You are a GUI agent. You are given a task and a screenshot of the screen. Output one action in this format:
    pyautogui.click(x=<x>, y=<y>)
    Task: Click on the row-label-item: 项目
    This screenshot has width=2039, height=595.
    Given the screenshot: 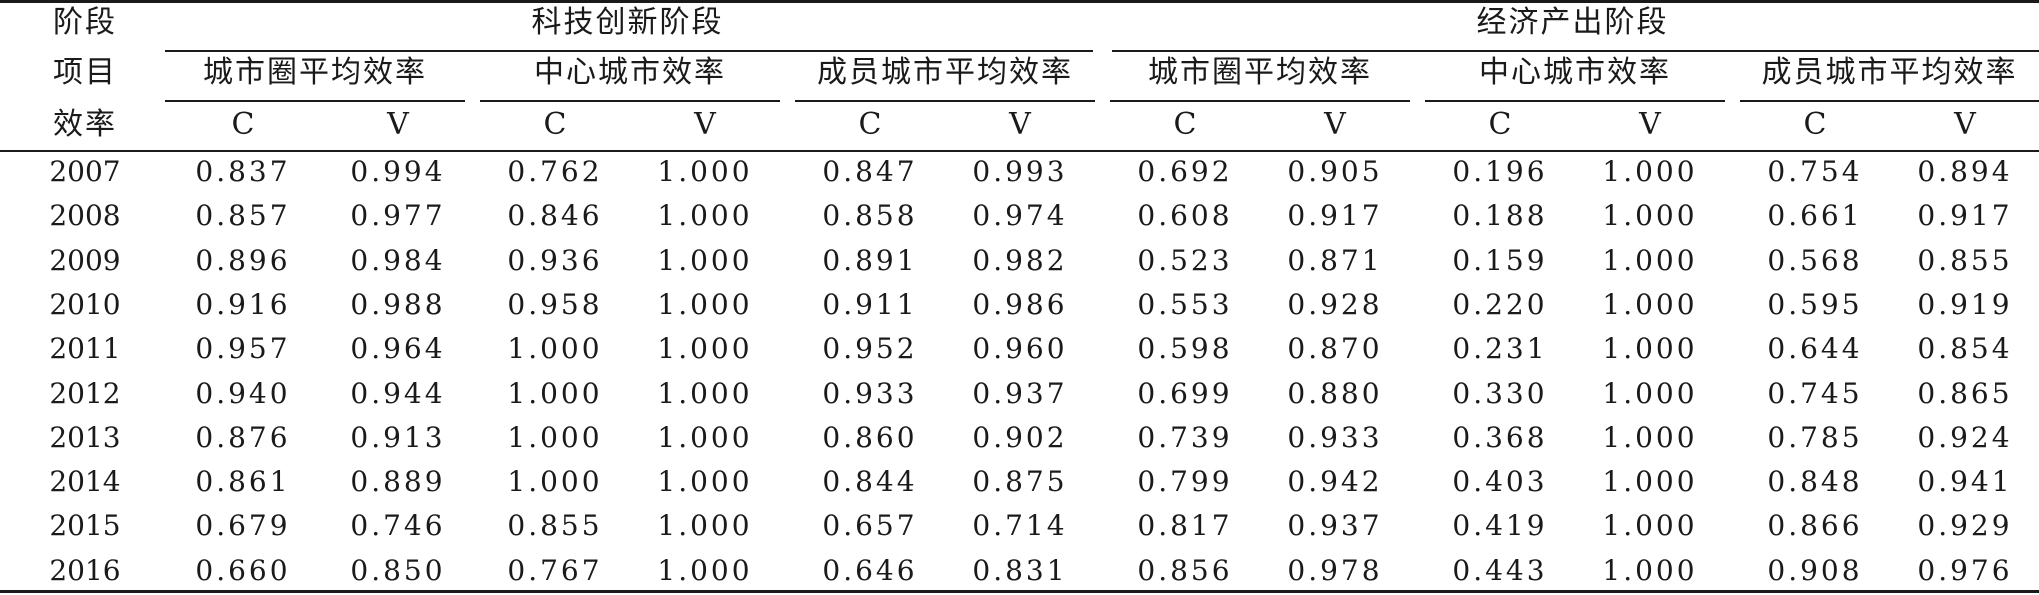 What is the action you would take?
    pyautogui.click(x=85, y=72)
    